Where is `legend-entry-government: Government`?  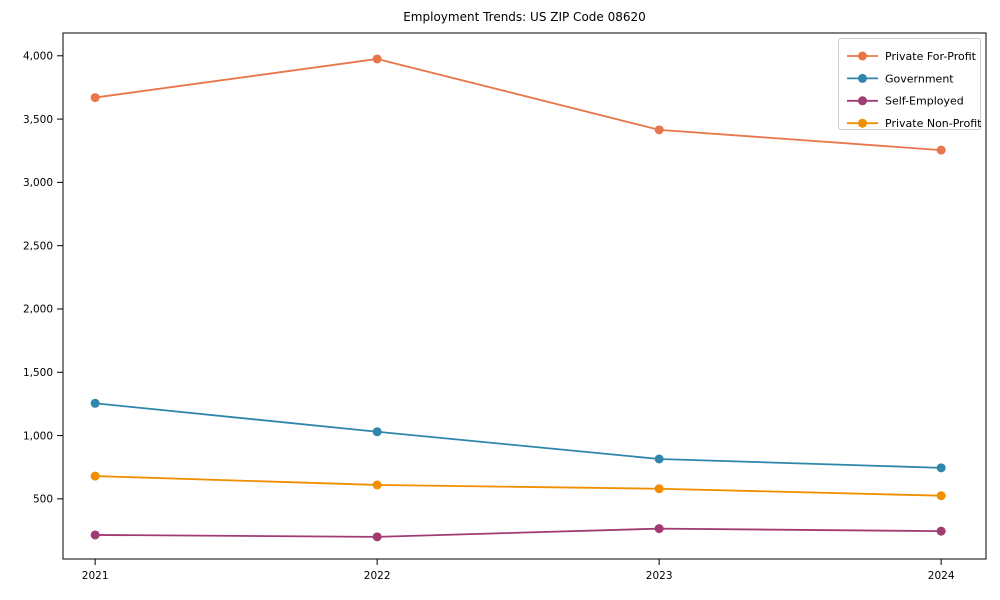
legend-entry-government: Government is located at coordinates (900, 78).